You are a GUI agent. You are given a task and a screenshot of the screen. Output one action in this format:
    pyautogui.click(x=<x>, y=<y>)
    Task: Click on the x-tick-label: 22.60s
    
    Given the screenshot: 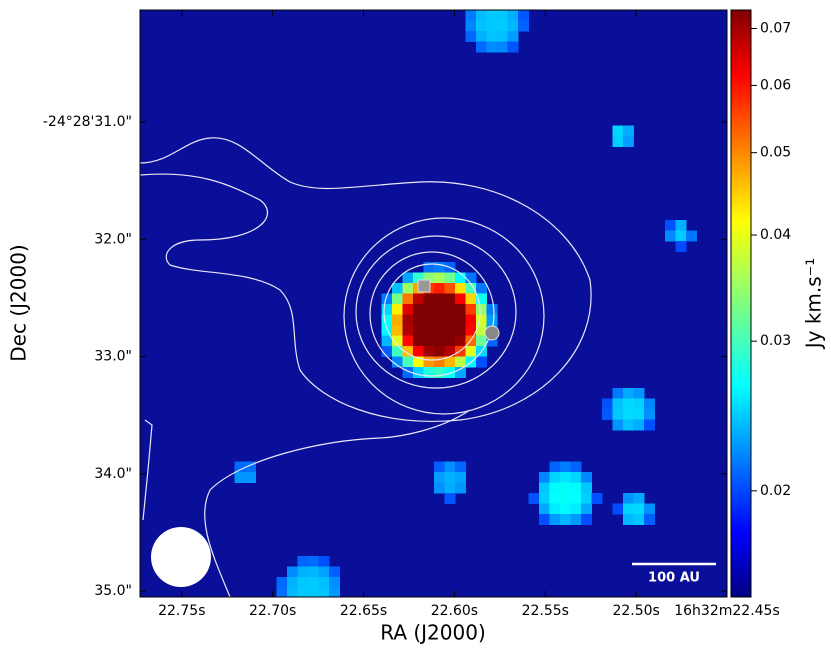 What is the action you would take?
    pyautogui.click(x=454, y=611)
    